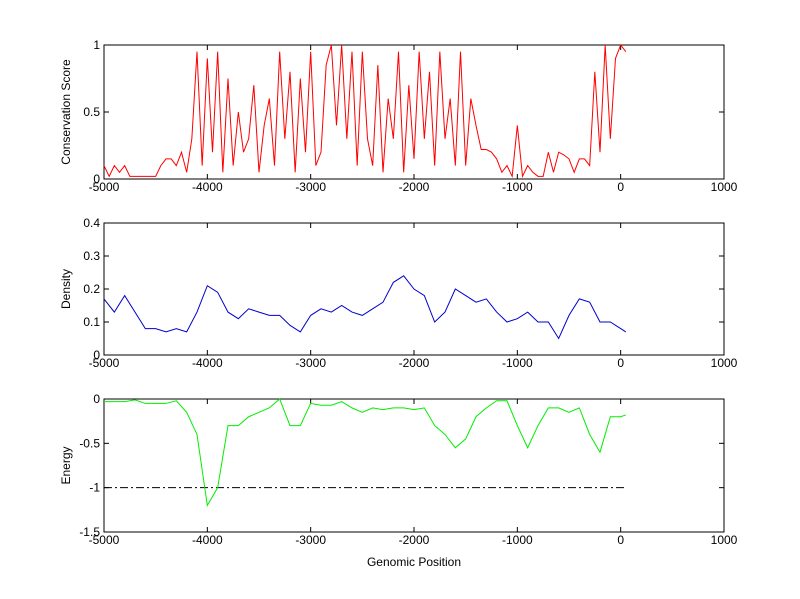 The width and height of the screenshot is (800, 599). What do you see at coordinates (89, 443) in the screenshot?
I see `y-tick-label: -0.5` at bounding box center [89, 443].